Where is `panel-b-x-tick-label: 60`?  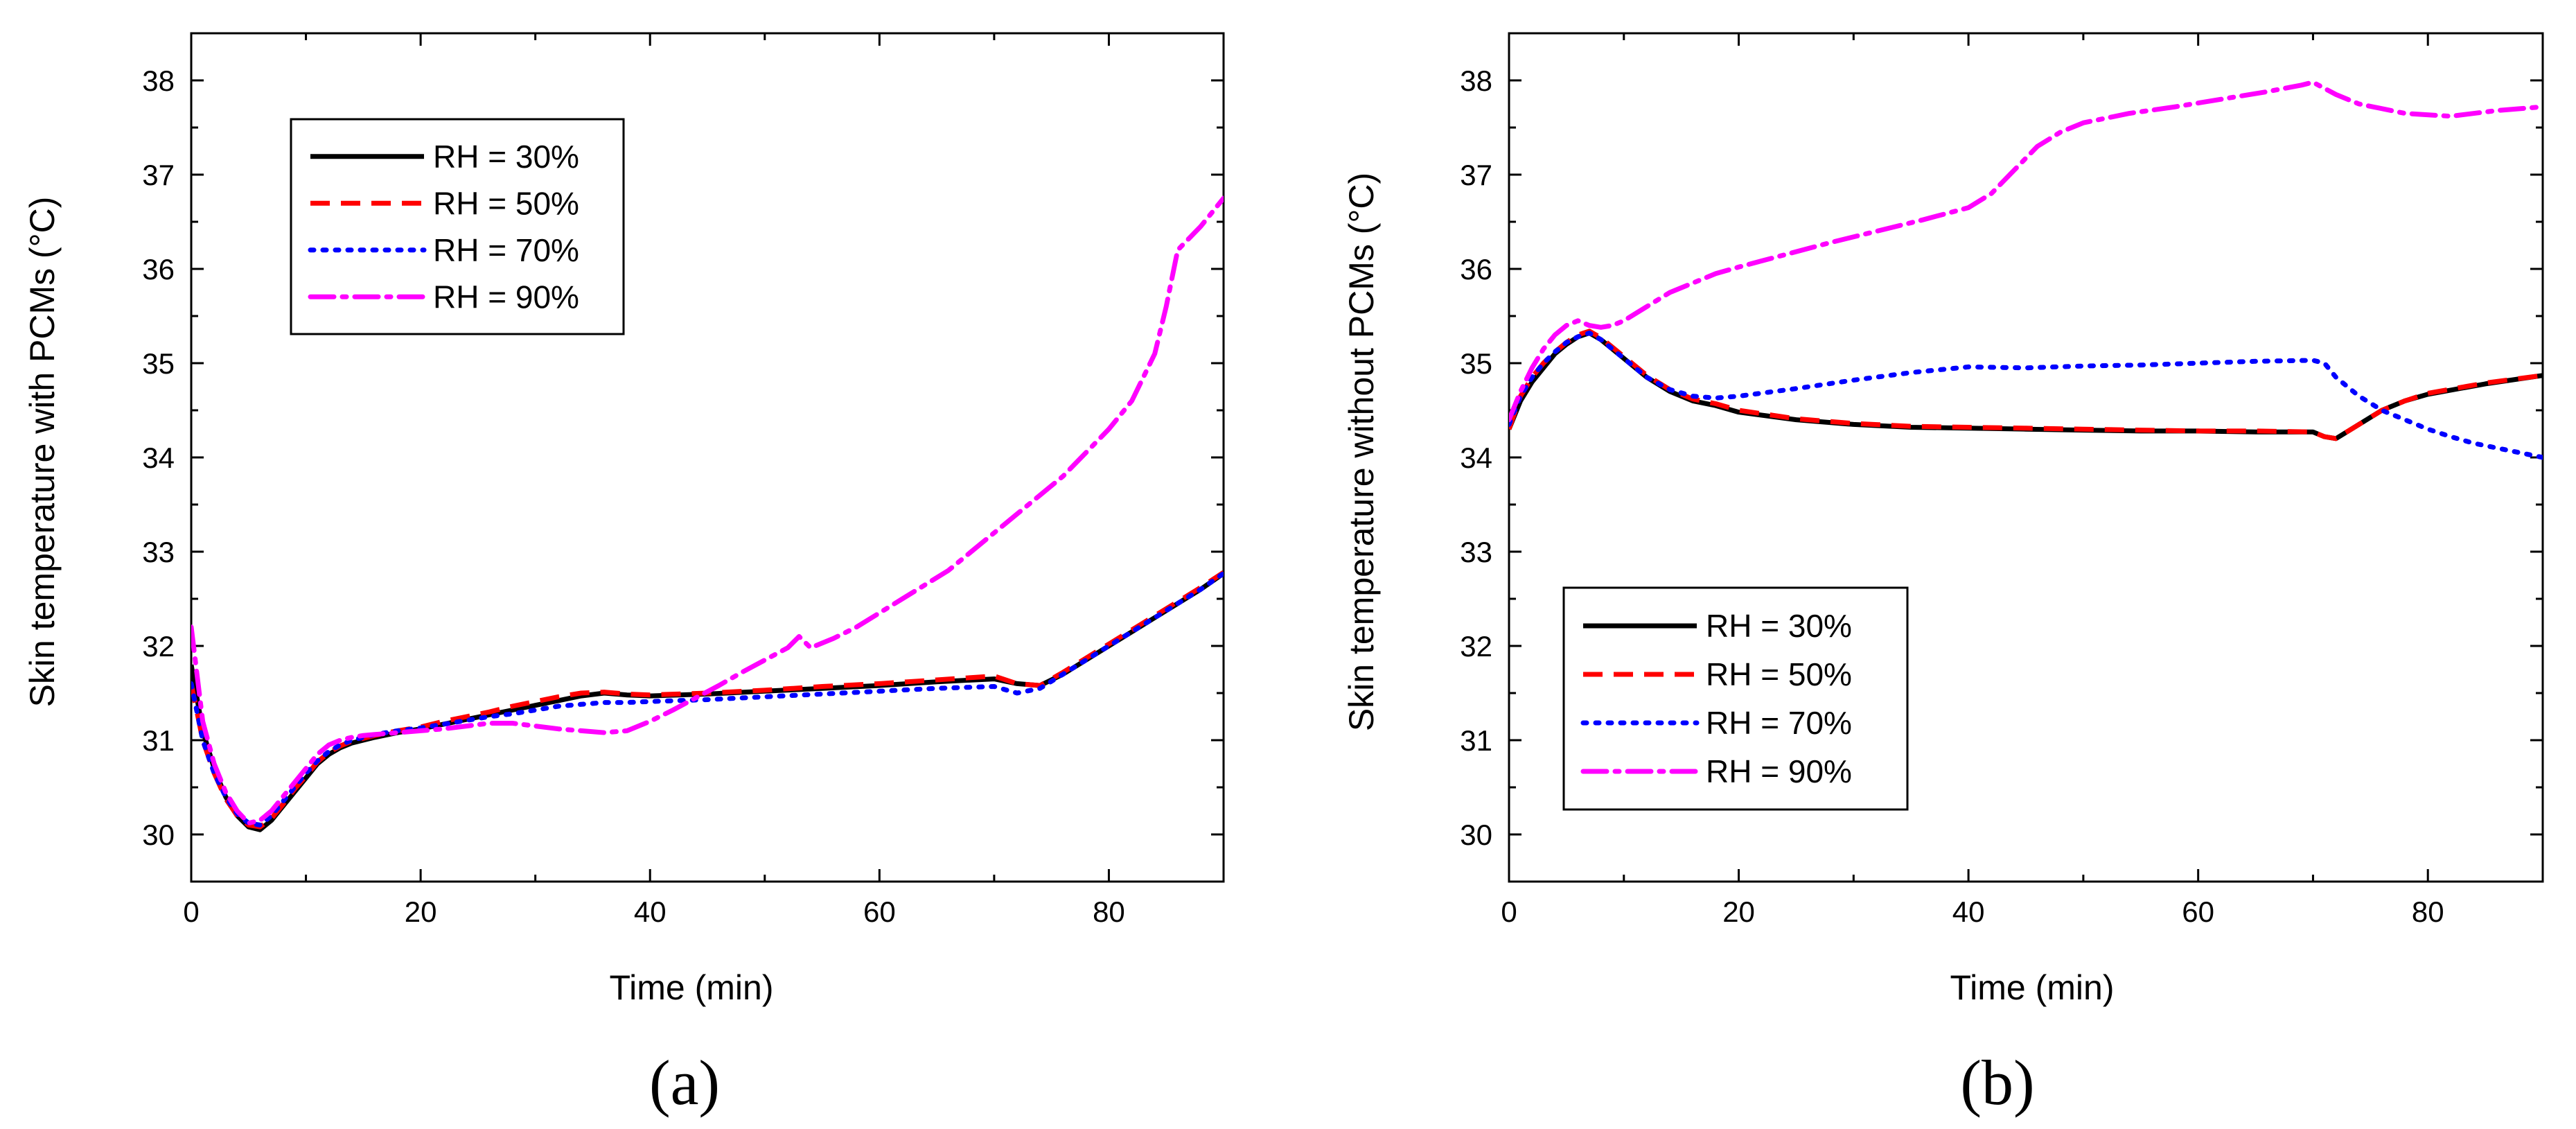
panel-b-x-tick-label: 60 is located at coordinates (2198, 912).